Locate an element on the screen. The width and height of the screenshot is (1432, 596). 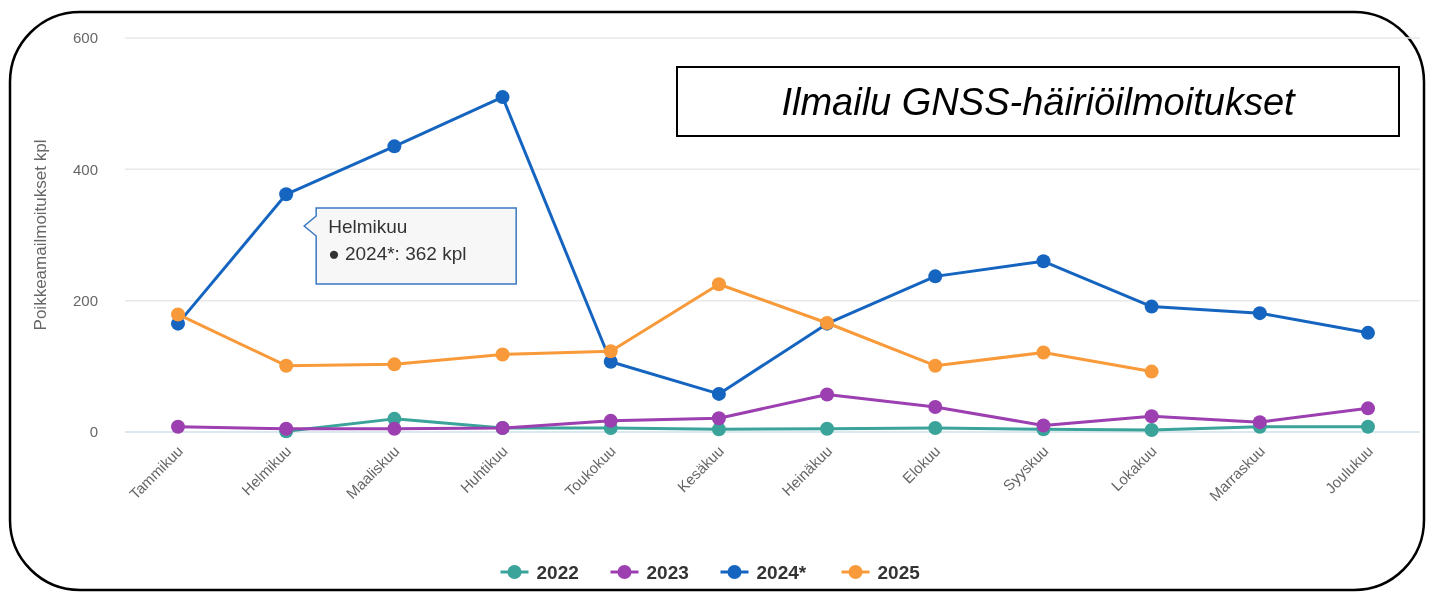
legend-label: 2024* is located at coordinates (781, 572).